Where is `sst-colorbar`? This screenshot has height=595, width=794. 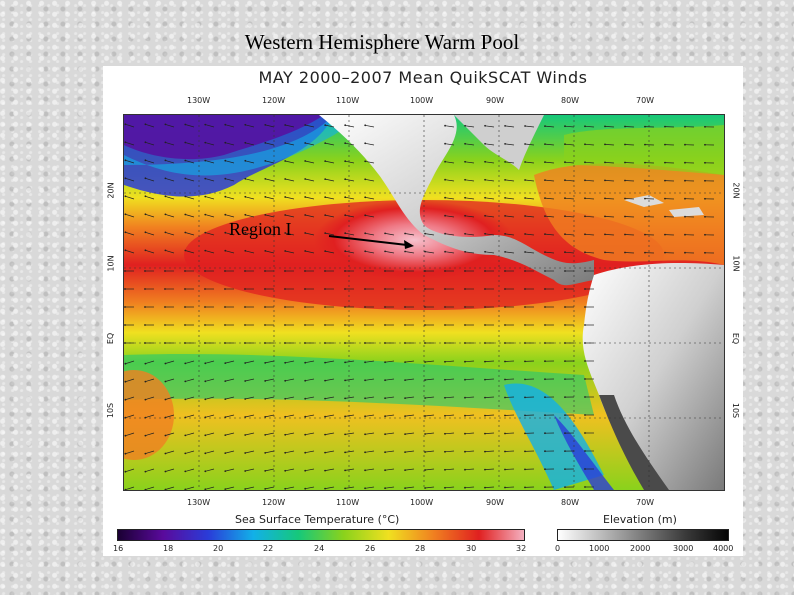
sst-colorbar is located at coordinates (321, 535).